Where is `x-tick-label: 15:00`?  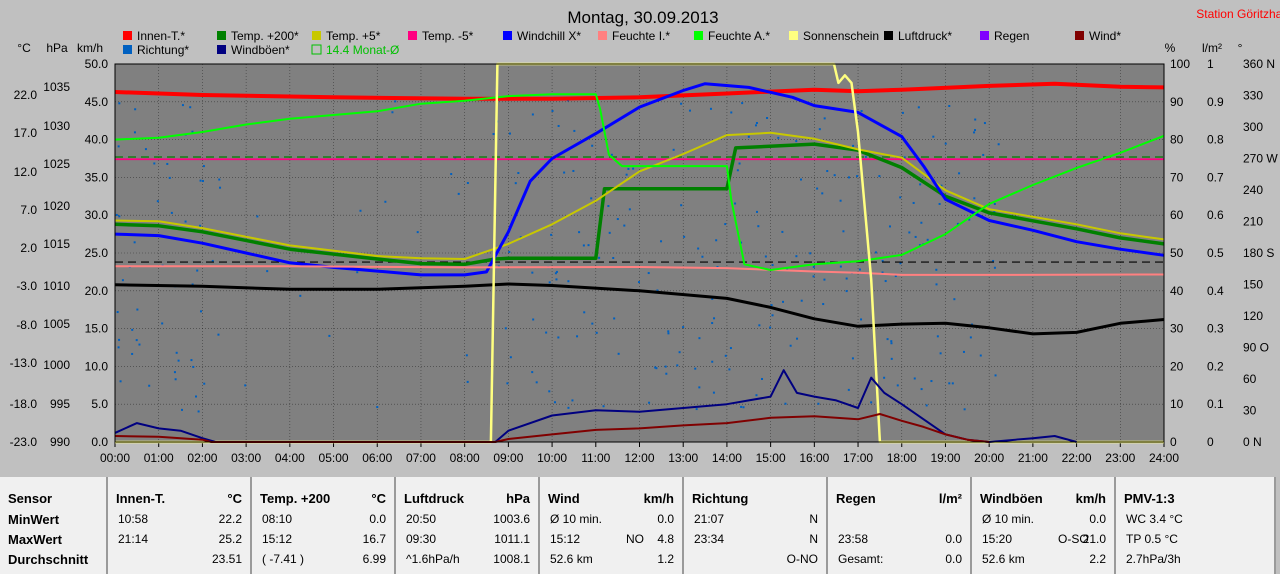
x-tick-label: 15:00 is located at coordinates (771, 458).